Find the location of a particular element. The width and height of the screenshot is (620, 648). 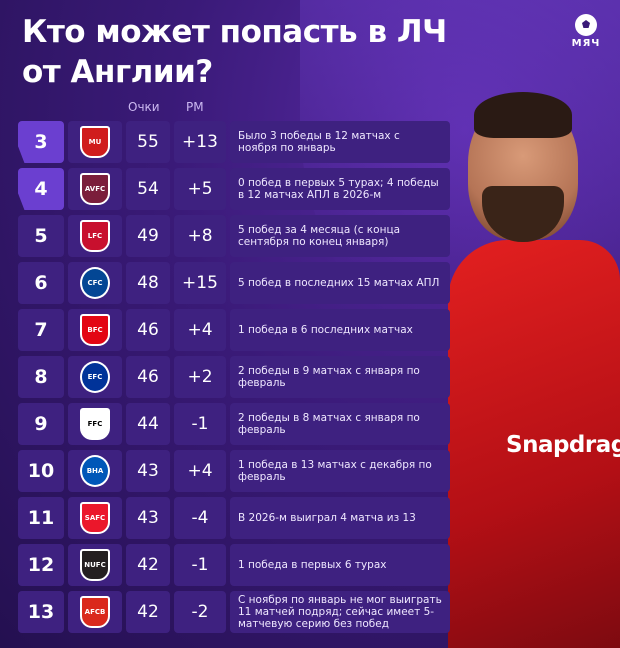

everton-crest-icon: EFC is located at coordinates (95, 377).